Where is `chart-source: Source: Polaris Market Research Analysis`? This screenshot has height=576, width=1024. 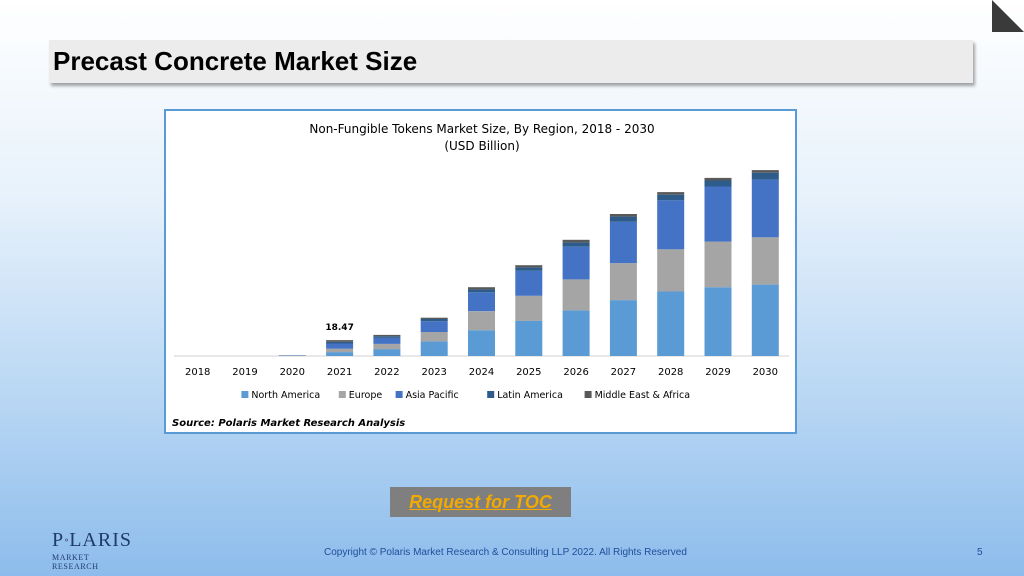
chart-source: Source: Polaris Market Research Analysis is located at coordinates (288, 423).